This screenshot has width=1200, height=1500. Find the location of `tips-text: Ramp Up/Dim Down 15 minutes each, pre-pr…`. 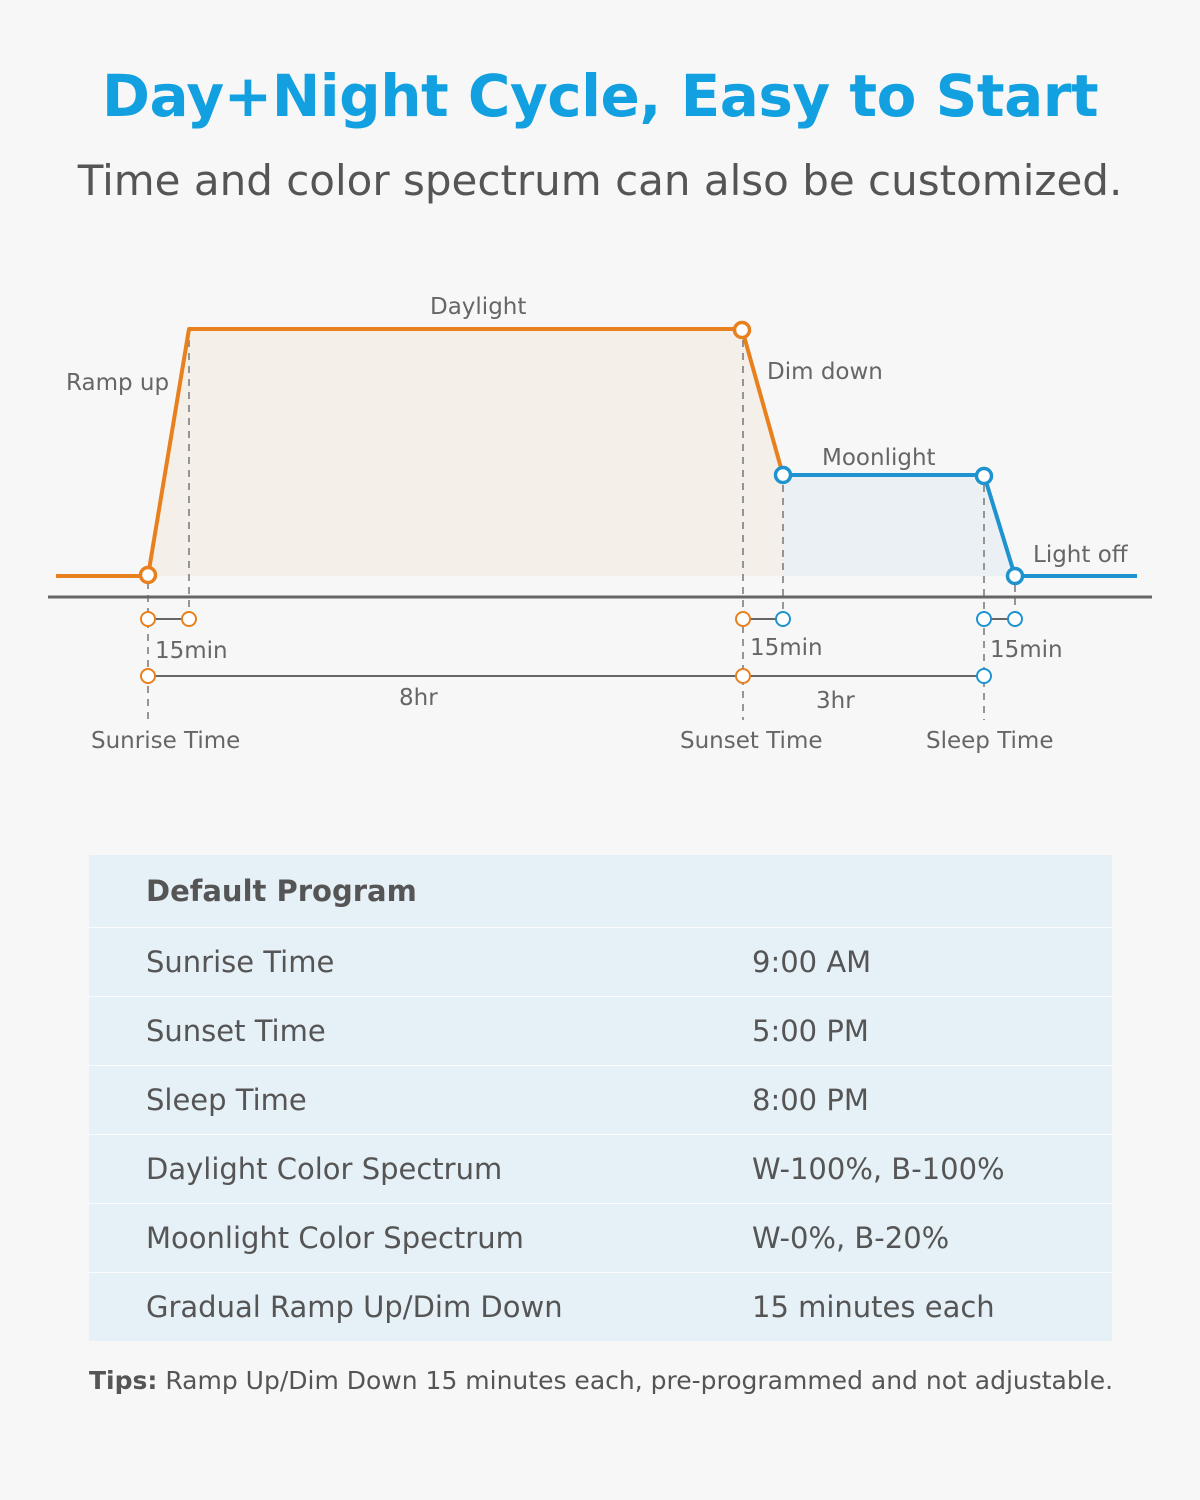

tips-text: Ramp Up/Dim Down 15 minutes each, pre-pr… is located at coordinates (635, 1380).